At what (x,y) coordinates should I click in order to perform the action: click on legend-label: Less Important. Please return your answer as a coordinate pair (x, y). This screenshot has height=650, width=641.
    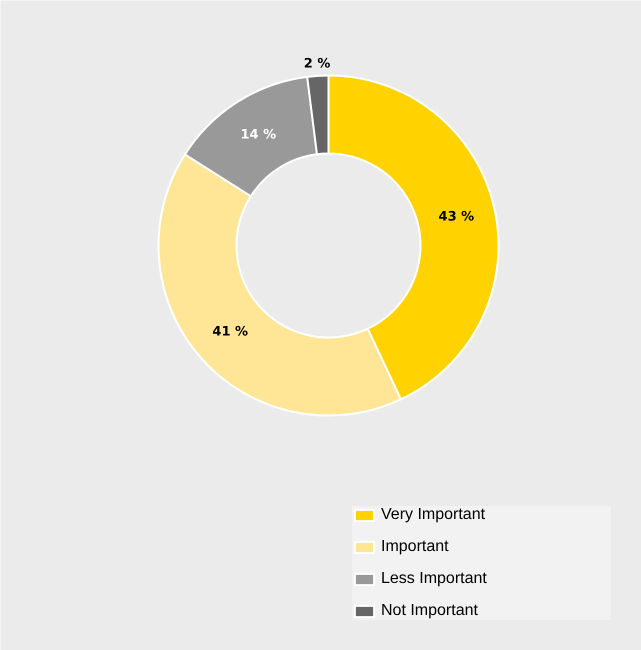
    Looking at the image, I should click on (434, 579).